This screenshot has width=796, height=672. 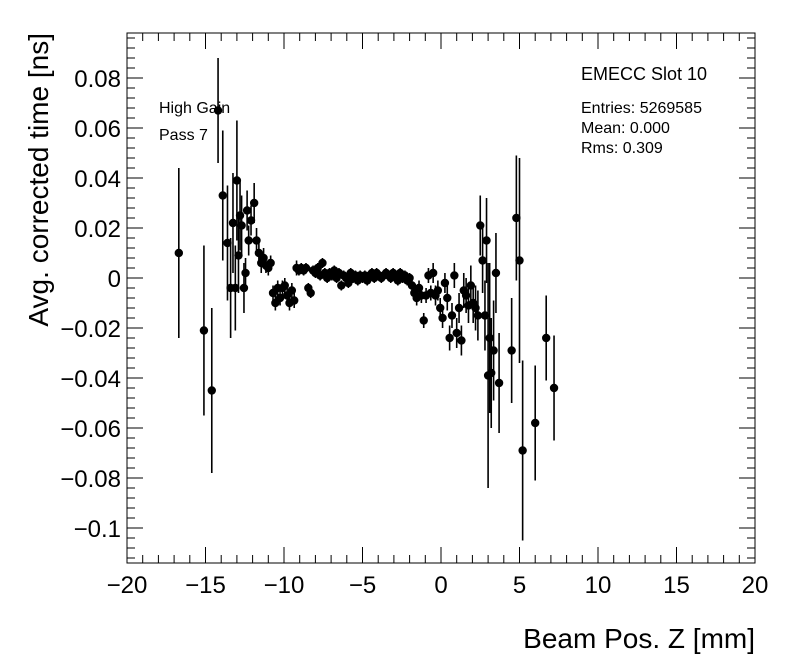 What do you see at coordinates (644, 74) in the screenshot?
I see `stats-title: EMECC Slot 10` at bounding box center [644, 74].